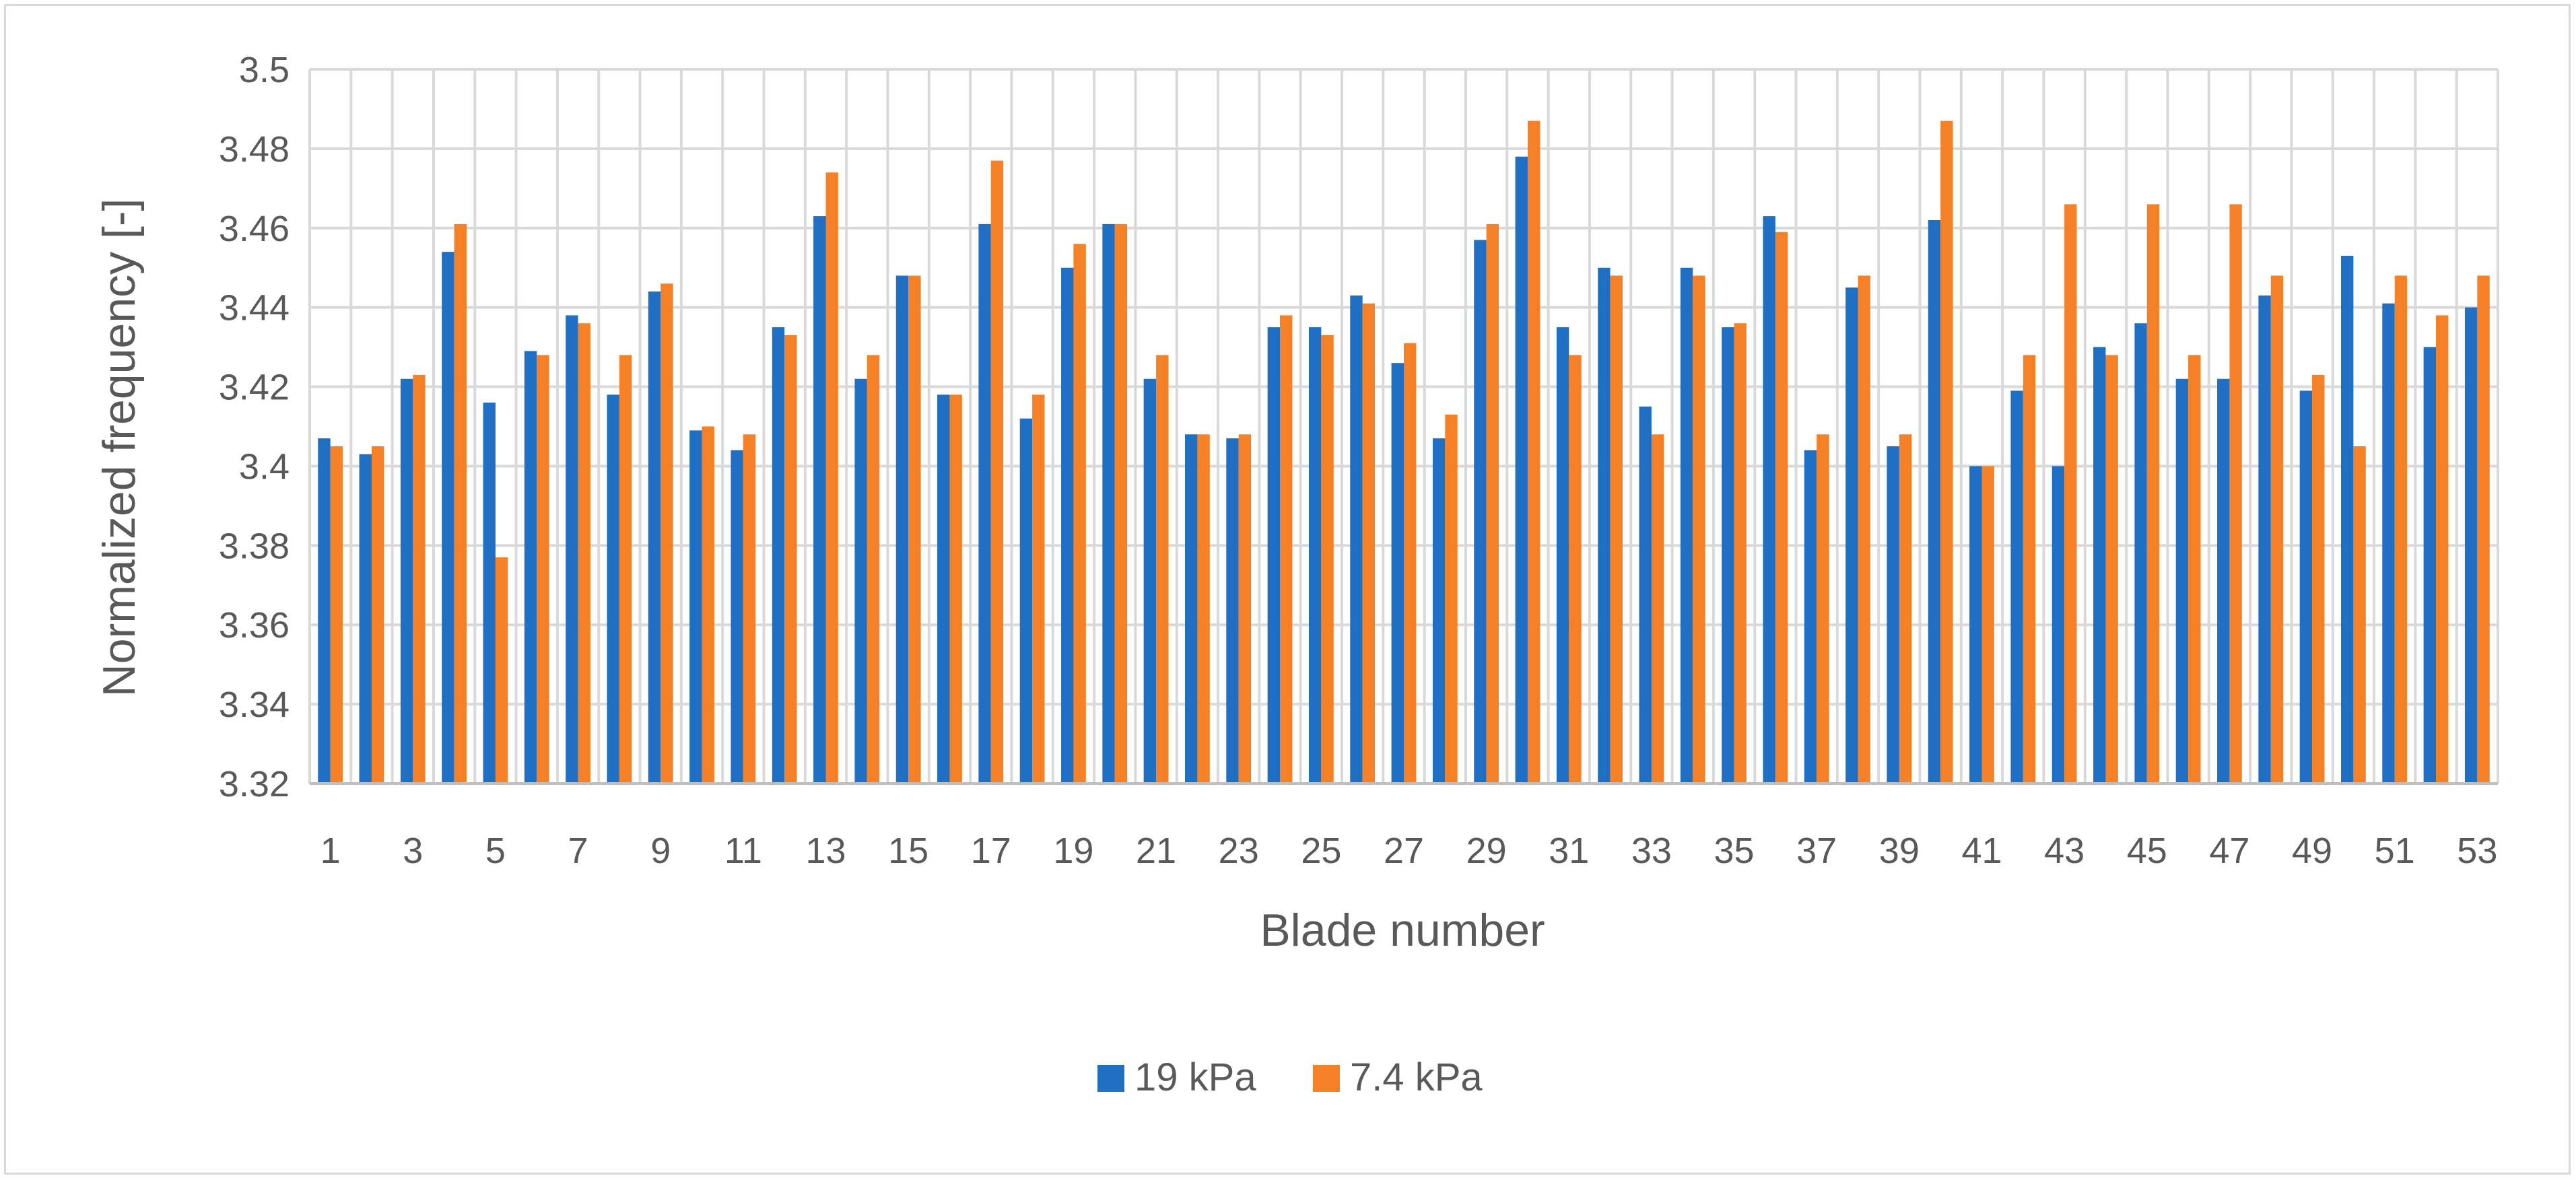 This screenshot has width=2576, height=1180. What do you see at coordinates (254, 546) in the screenshot?
I see `y-tick-label: 3.38` at bounding box center [254, 546].